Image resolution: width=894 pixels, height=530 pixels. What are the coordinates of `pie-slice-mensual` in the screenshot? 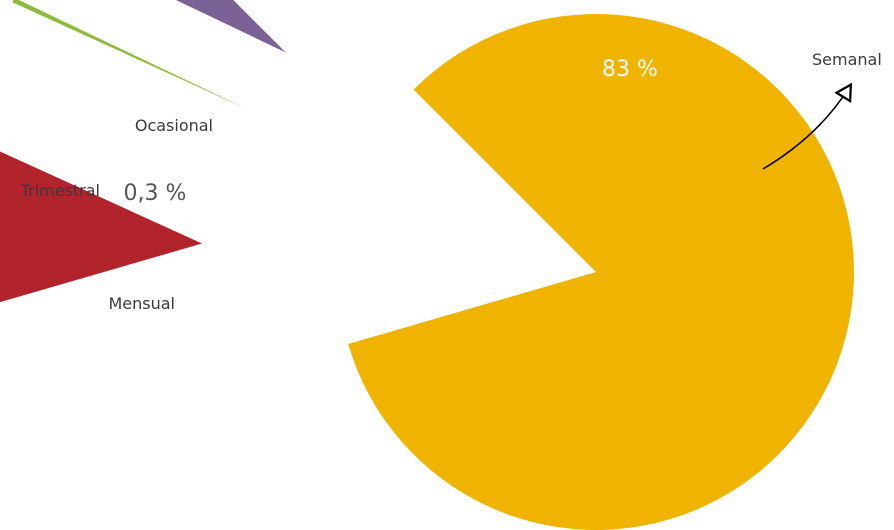 It's located at (101, 227).